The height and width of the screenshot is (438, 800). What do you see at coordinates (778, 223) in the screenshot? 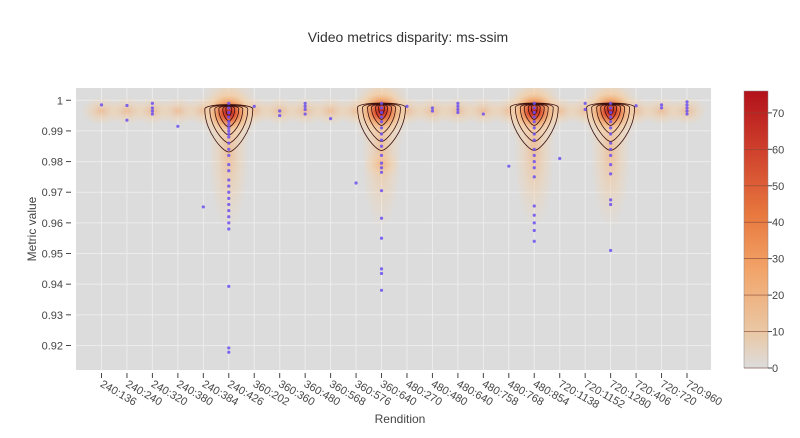
I see `colorbar-tick-label: 40` at bounding box center [778, 223].